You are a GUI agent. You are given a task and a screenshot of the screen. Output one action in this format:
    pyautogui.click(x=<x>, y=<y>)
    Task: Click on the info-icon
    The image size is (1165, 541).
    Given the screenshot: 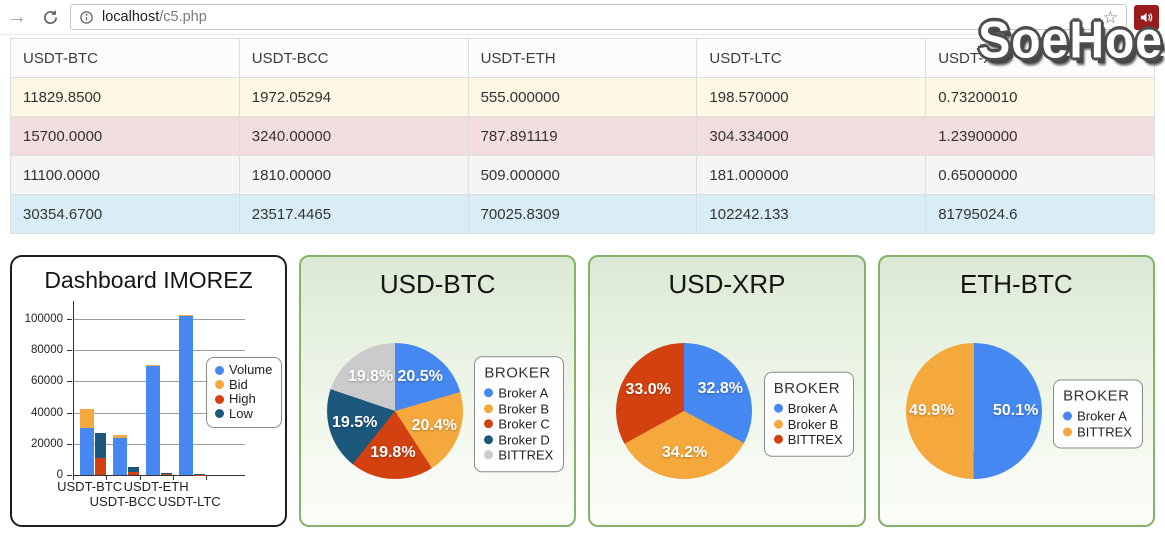 What is the action you would take?
    pyautogui.click(x=86, y=17)
    